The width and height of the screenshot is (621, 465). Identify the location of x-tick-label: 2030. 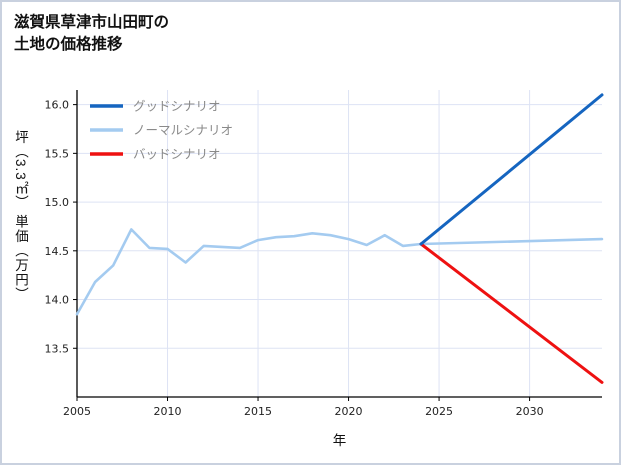
(530, 411).